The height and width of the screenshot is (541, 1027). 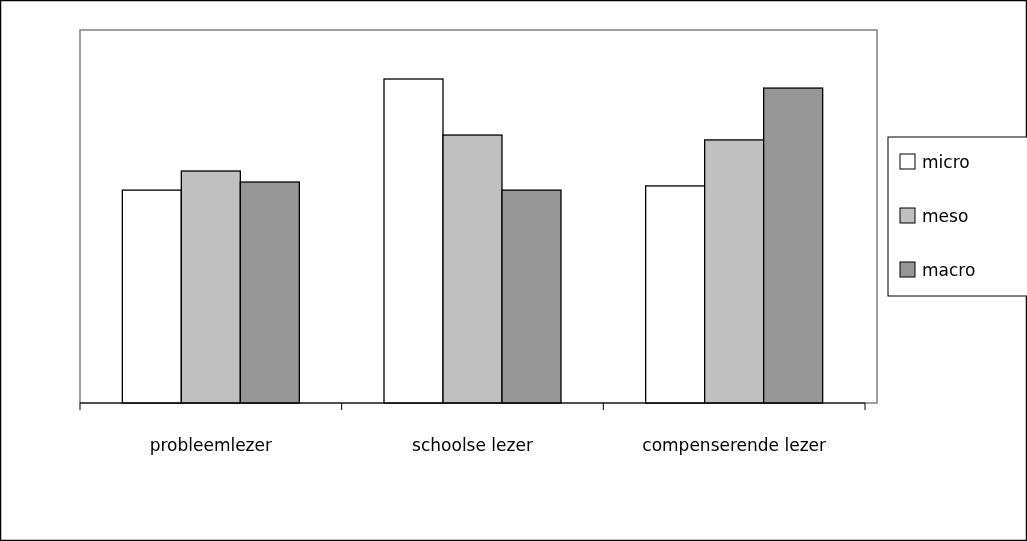 What do you see at coordinates (949, 270) in the screenshot?
I see `legend-label: macro` at bounding box center [949, 270].